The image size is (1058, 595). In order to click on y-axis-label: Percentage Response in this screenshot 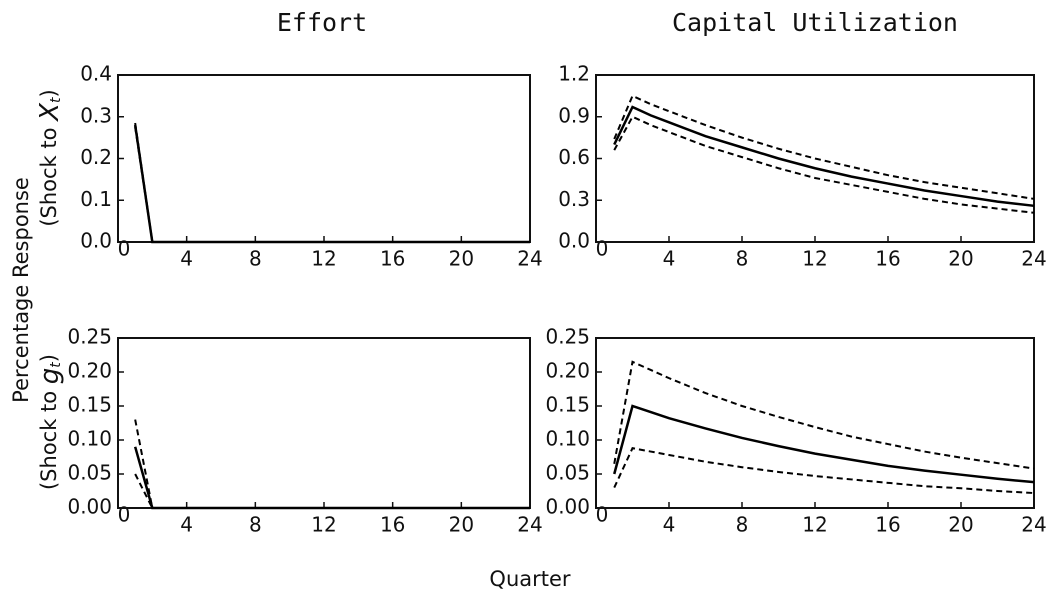, I will do `click(21, 290)`.